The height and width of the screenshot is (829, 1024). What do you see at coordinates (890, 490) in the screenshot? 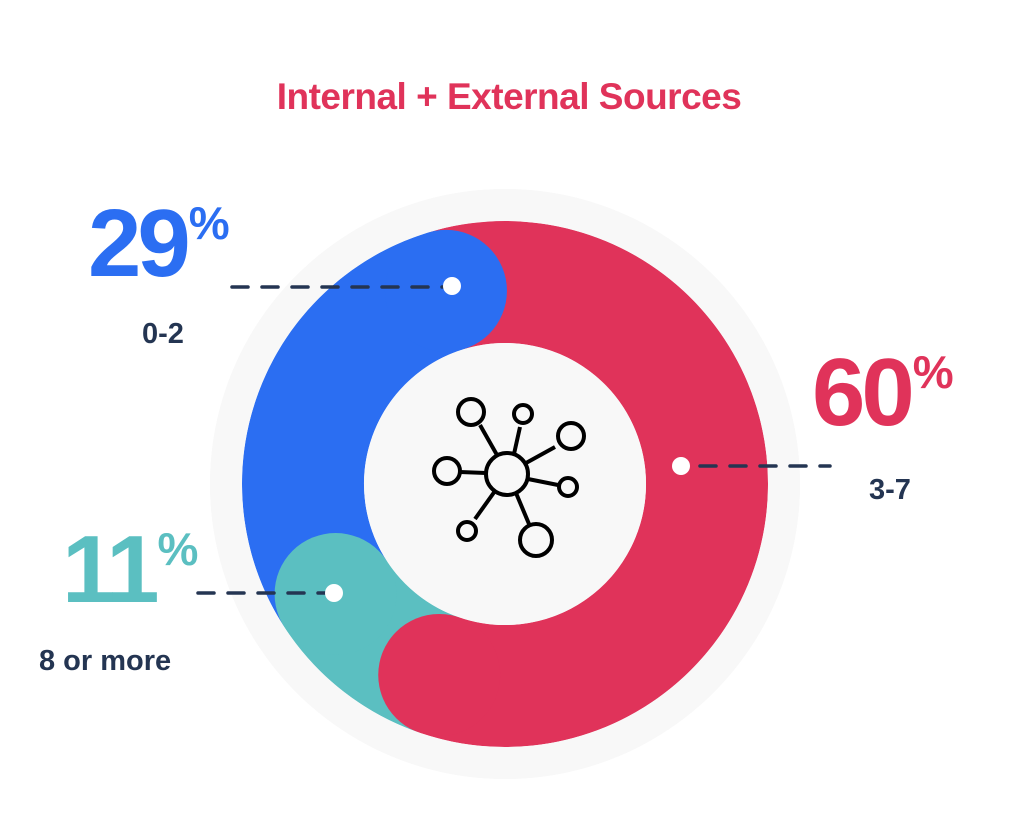
I see `category-label-3-7: 3-7` at bounding box center [890, 490].